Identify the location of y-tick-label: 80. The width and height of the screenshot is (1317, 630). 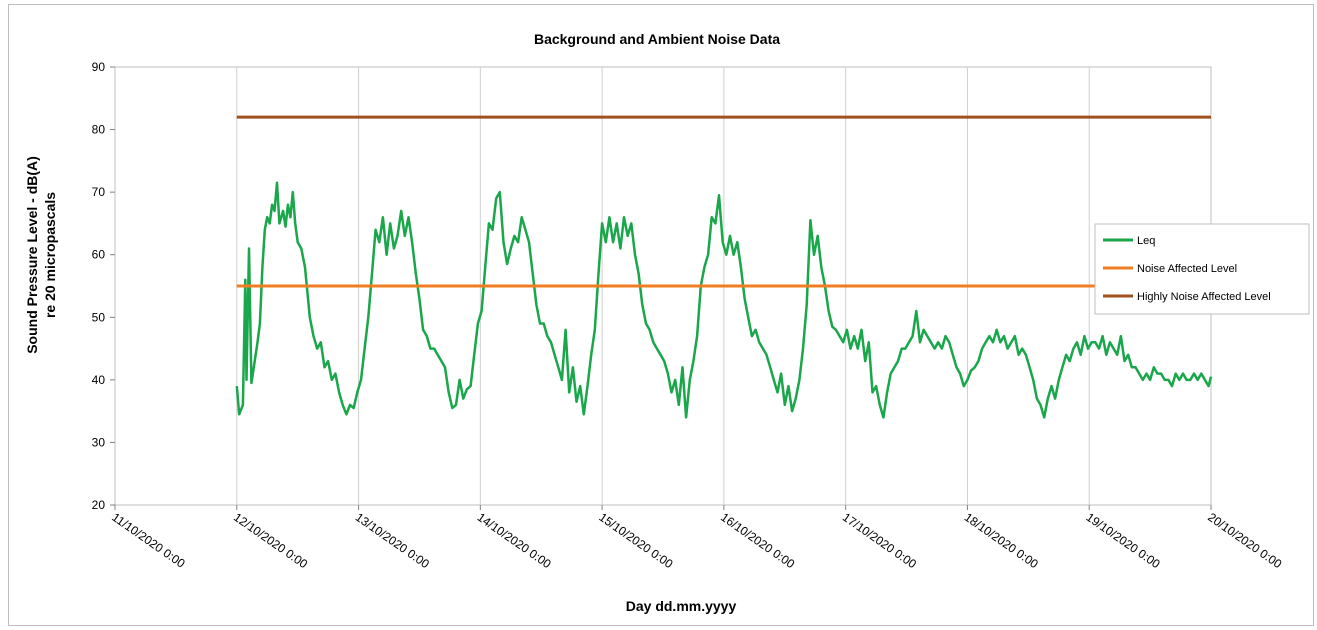
(99, 130).